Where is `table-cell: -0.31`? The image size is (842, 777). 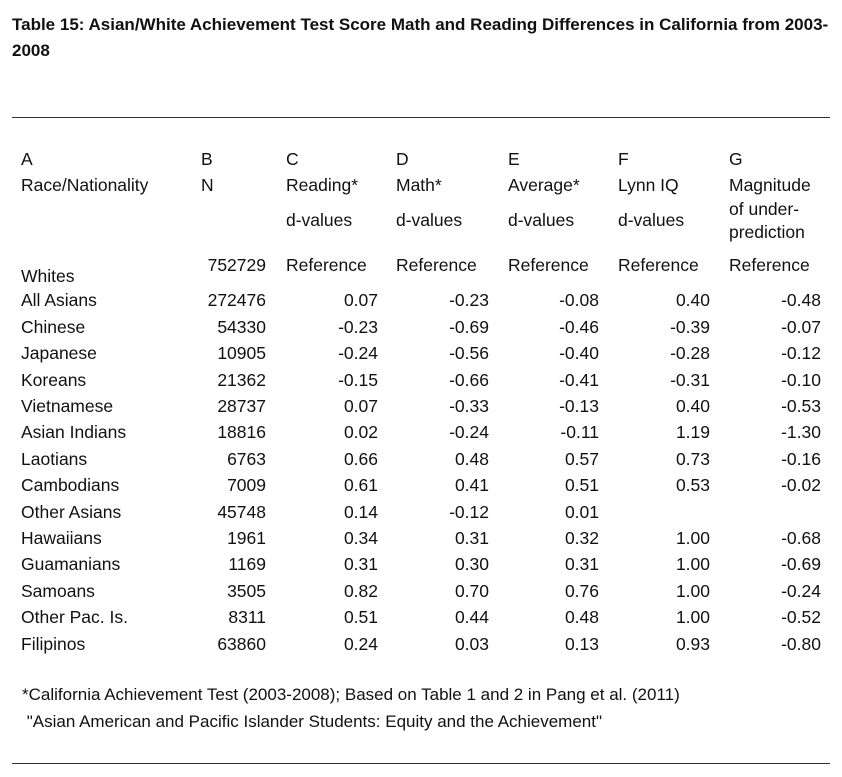 table-cell: -0.31 is located at coordinates (690, 380).